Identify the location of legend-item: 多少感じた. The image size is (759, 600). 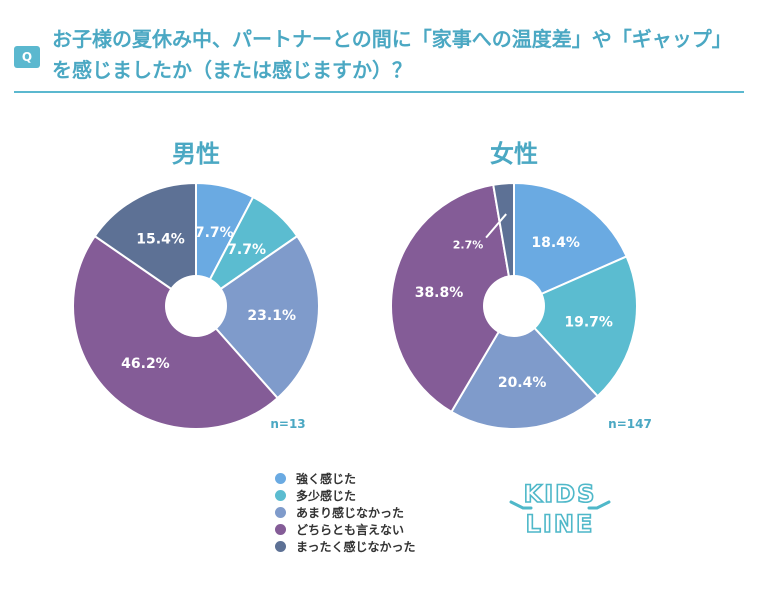
(345, 495).